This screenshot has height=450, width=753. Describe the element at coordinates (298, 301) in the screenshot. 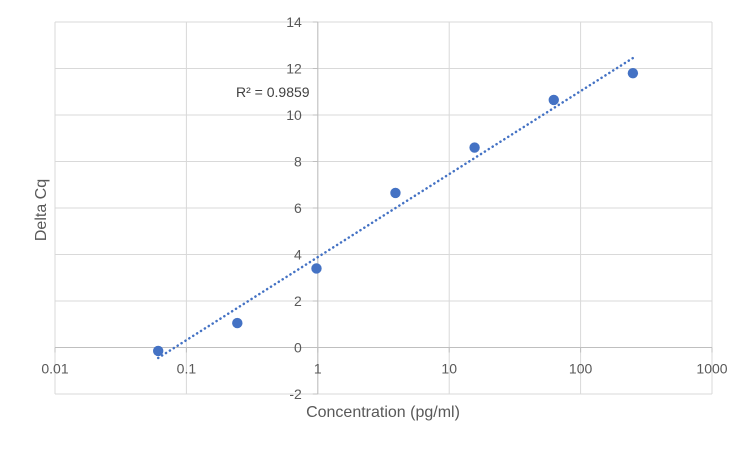

I see `y-tick-label: 2` at that location.